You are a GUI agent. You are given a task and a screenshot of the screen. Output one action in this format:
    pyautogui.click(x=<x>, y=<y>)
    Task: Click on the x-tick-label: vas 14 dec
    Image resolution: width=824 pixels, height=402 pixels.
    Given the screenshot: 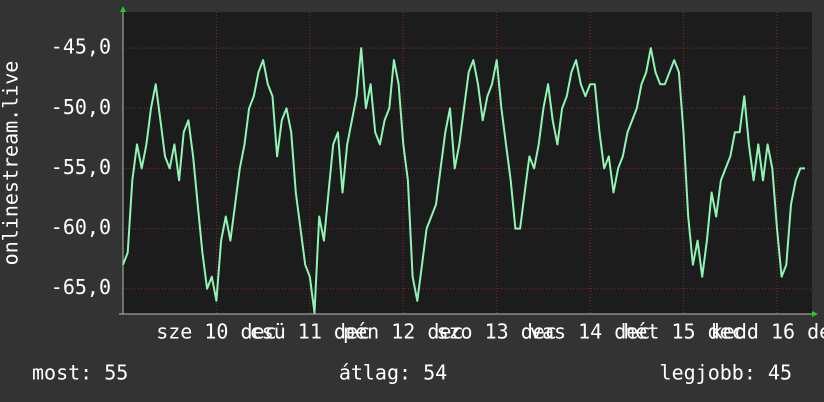 What is the action you would take?
    pyautogui.click(x=590, y=332)
    